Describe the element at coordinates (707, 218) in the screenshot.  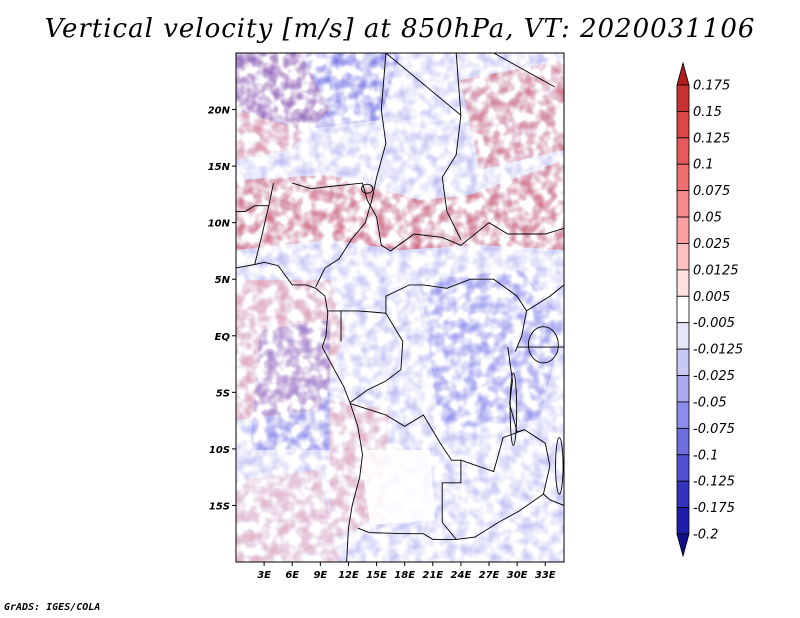
I see `colorbar-label: 0.05` at that location.